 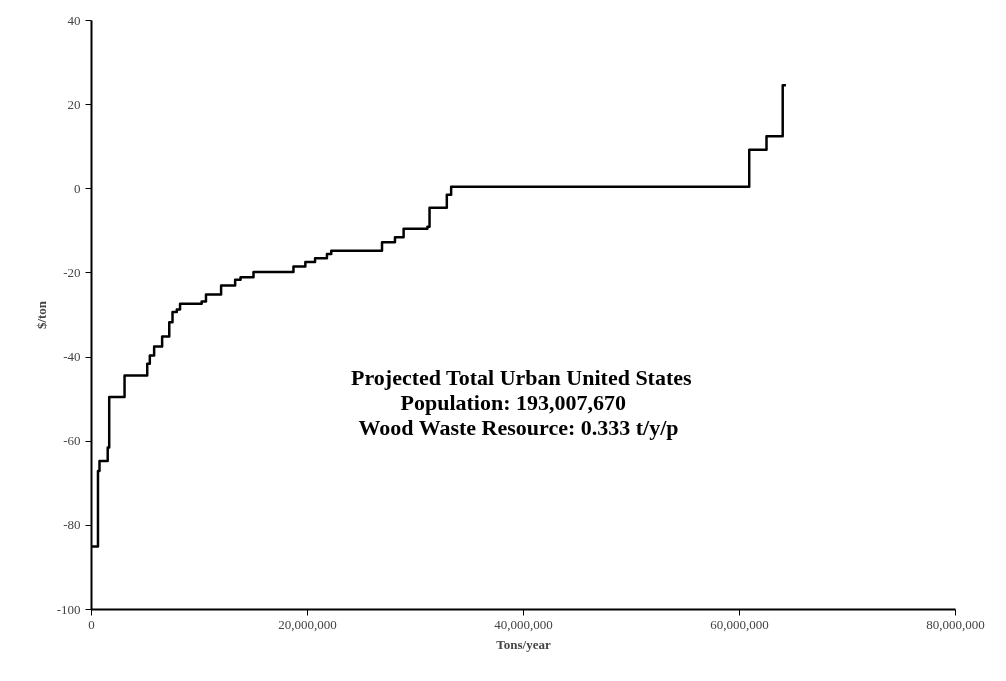 What do you see at coordinates (72, 525) in the screenshot?
I see `y-tick-label: -80` at bounding box center [72, 525].